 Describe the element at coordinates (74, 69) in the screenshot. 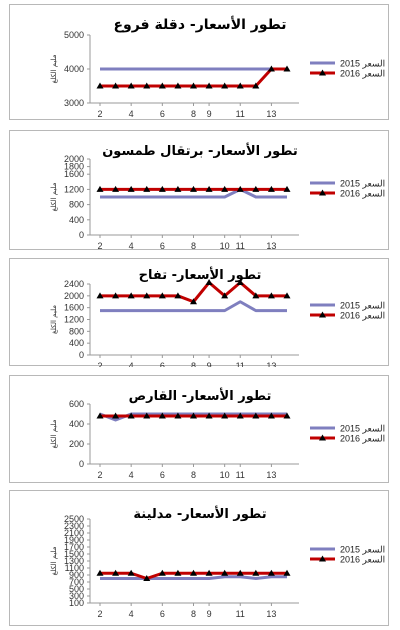

I see `y-tick-label: 4000` at that location.